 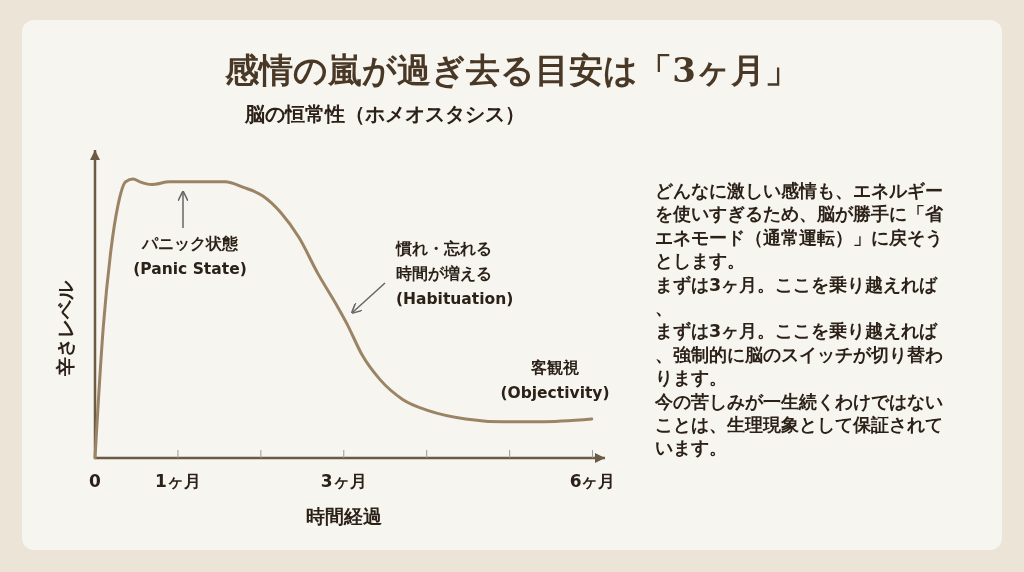 I want to click on x-tick-label: 3ヶ月, so click(x=343, y=481).